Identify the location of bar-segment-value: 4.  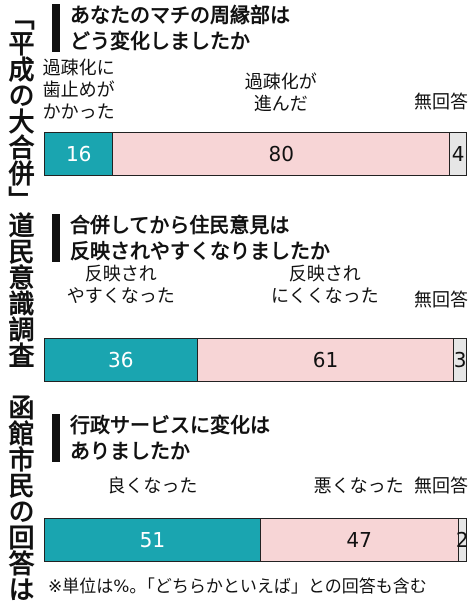
(457, 154).